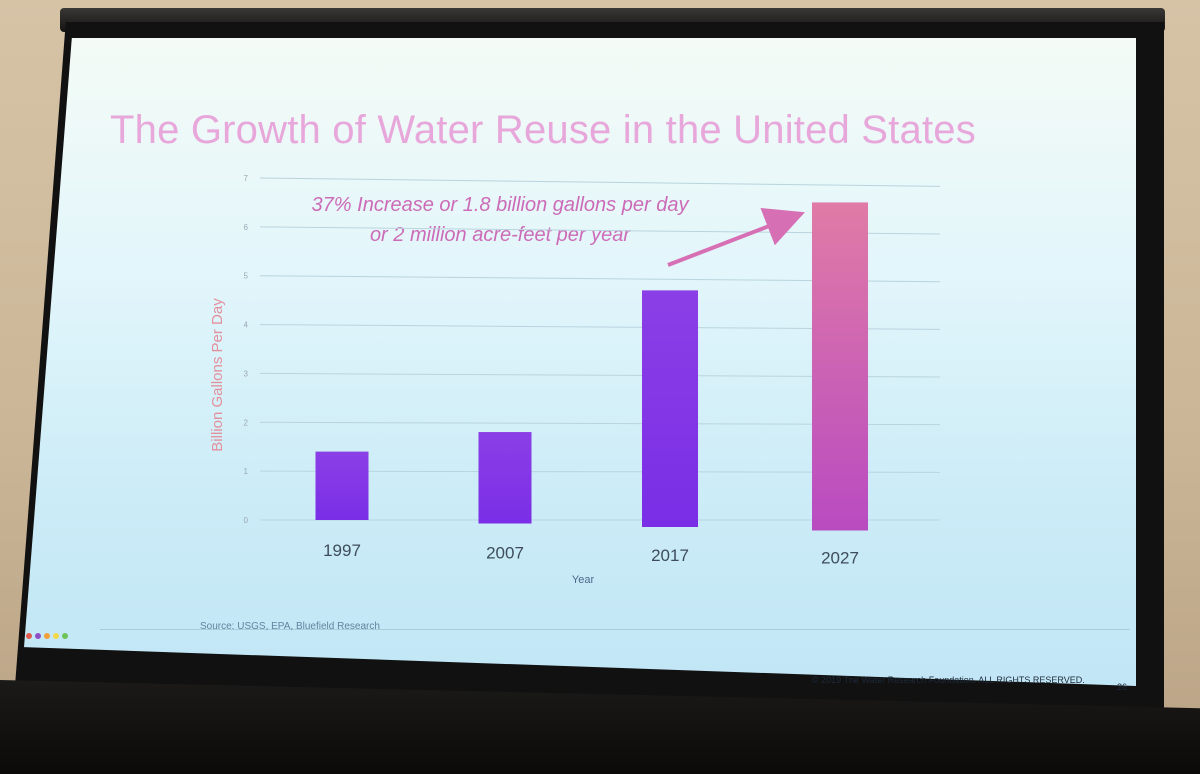 The height and width of the screenshot is (774, 1200). Describe the element at coordinates (246, 227) in the screenshot. I see `y-tick-label: 6` at that location.